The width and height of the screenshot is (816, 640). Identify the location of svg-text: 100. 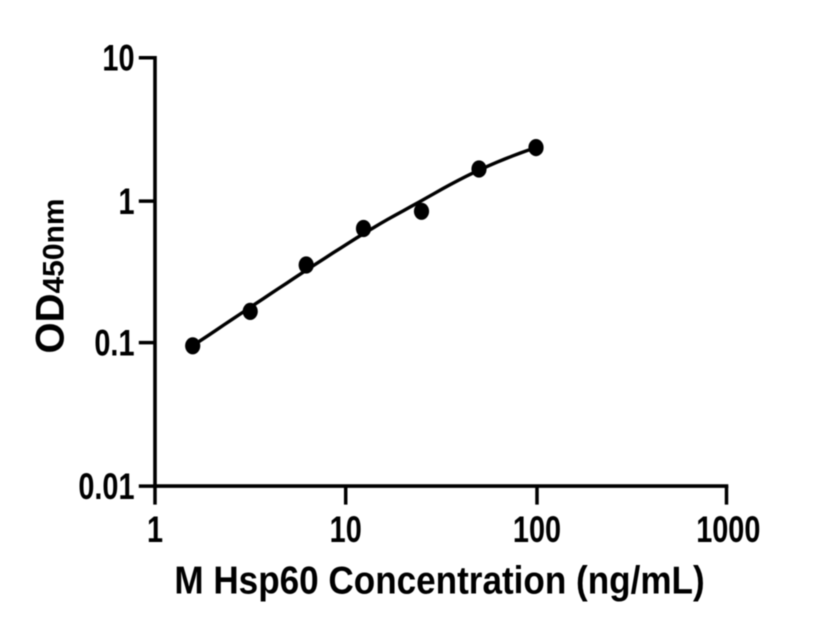
(537, 530).